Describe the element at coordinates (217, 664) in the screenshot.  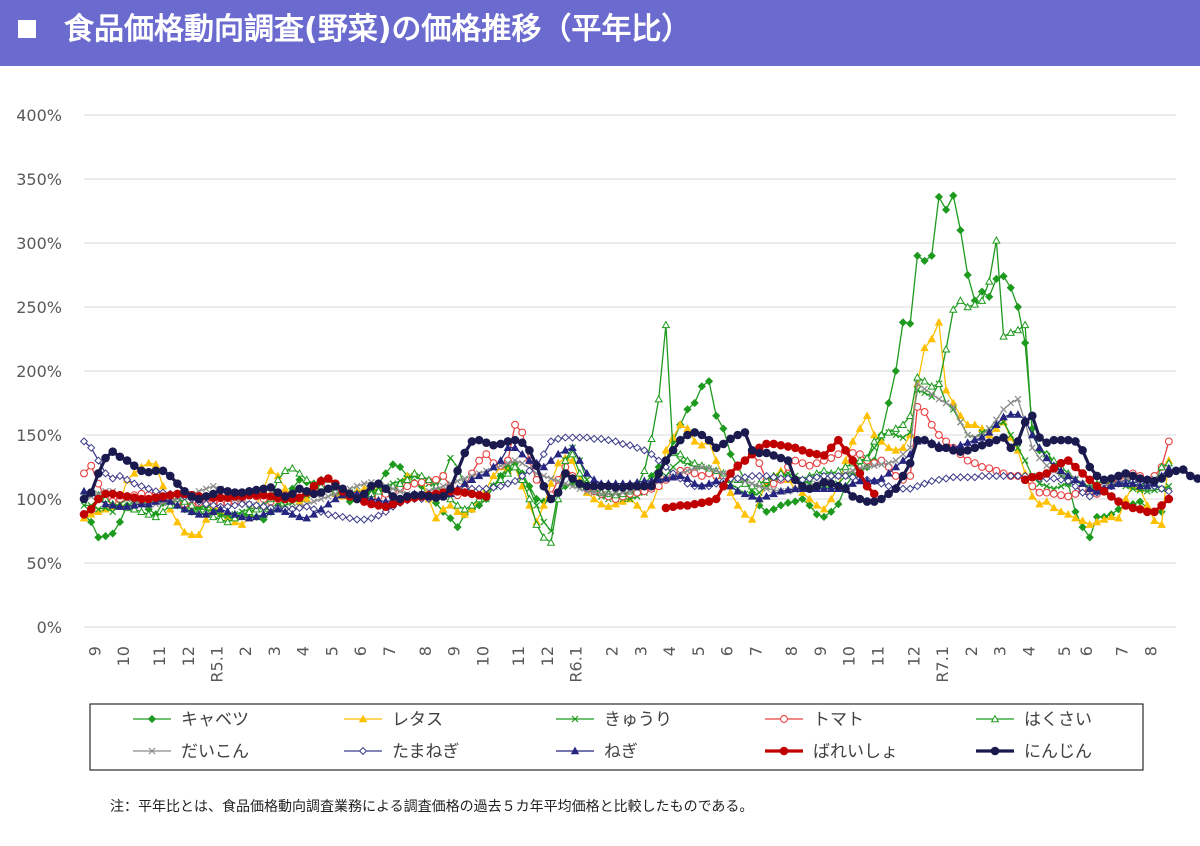
I see `x-tick-label: R5.1` at that location.